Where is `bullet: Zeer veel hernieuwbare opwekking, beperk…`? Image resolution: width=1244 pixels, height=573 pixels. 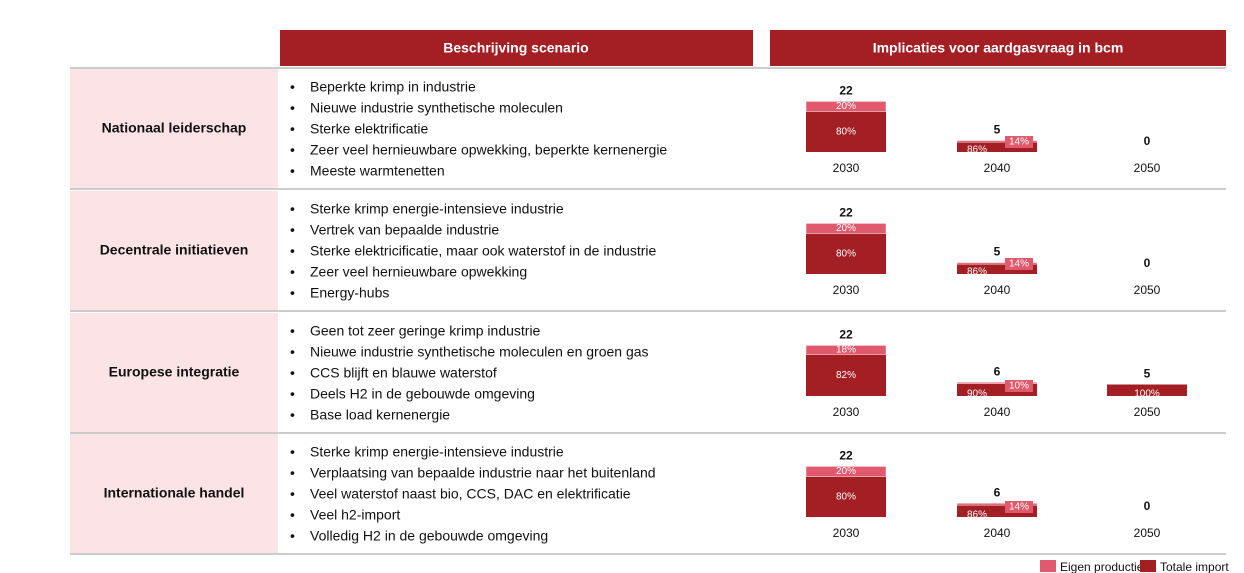
bullet: Zeer veel hernieuwbare opwekking, beperk… is located at coordinates (488, 150).